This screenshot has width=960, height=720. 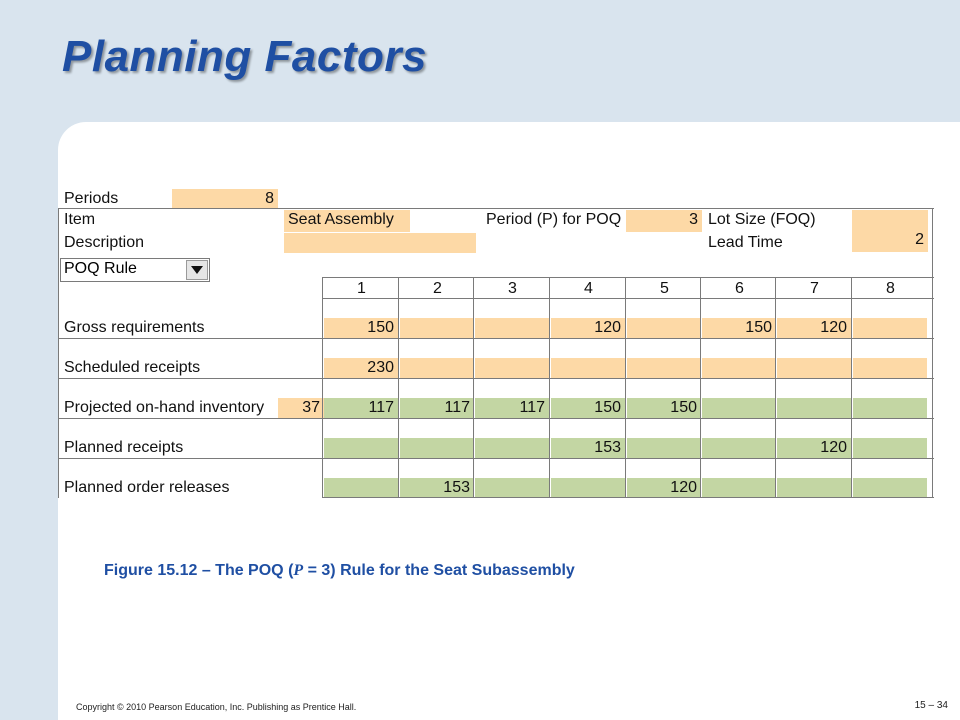 I want to click on lot-size-value, so click(x=890, y=221).